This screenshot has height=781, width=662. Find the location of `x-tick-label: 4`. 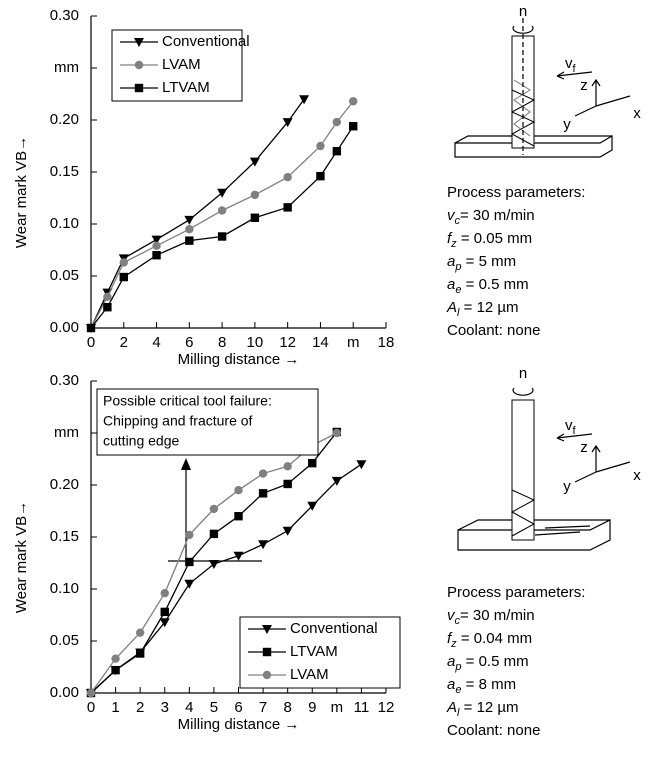

x-tick-label: 4 is located at coordinates (189, 707).